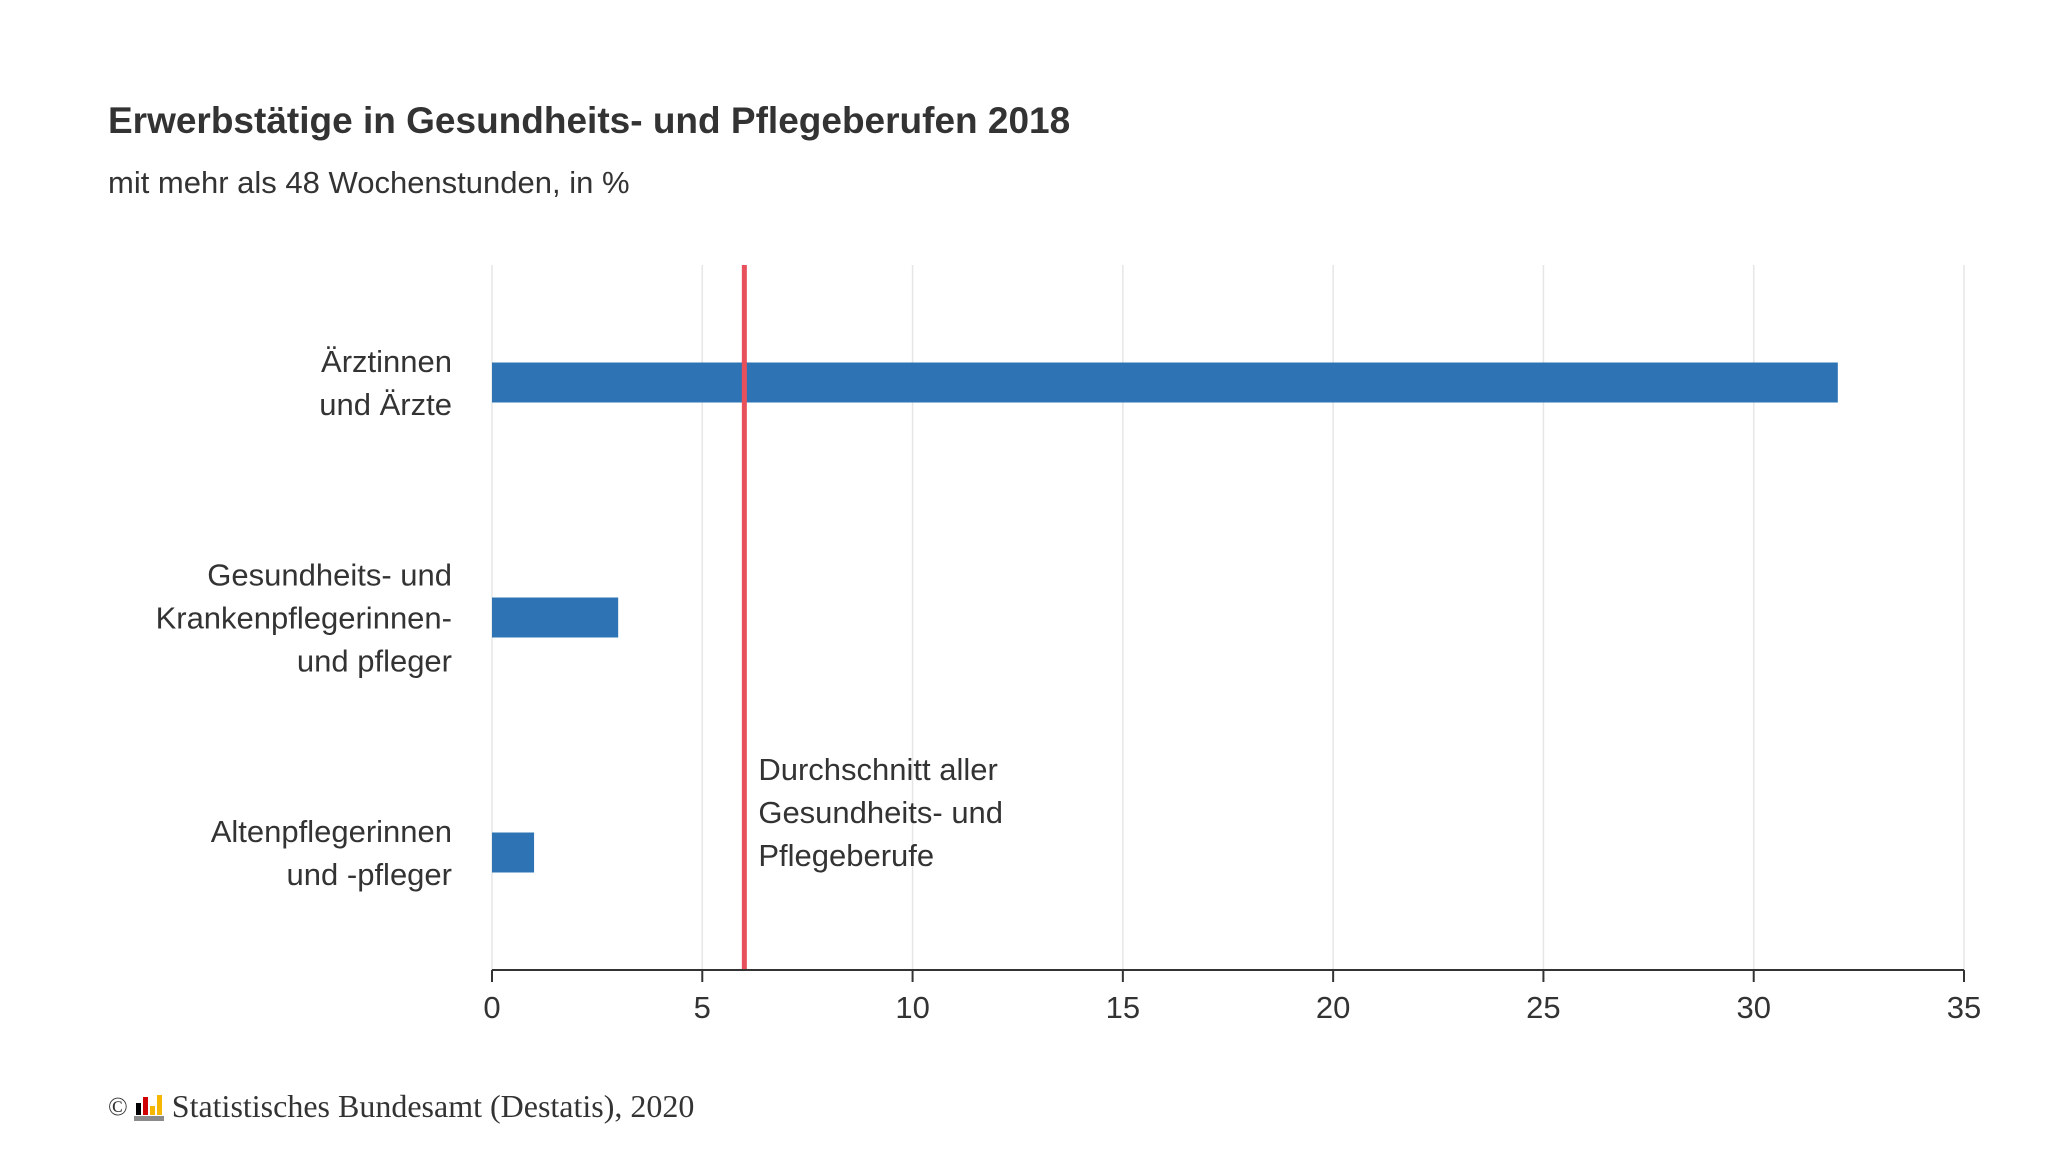 This screenshot has height=1152, width=2048. What do you see at coordinates (385, 404) in the screenshot?
I see `category-label: und Ärzte` at bounding box center [385, 404].